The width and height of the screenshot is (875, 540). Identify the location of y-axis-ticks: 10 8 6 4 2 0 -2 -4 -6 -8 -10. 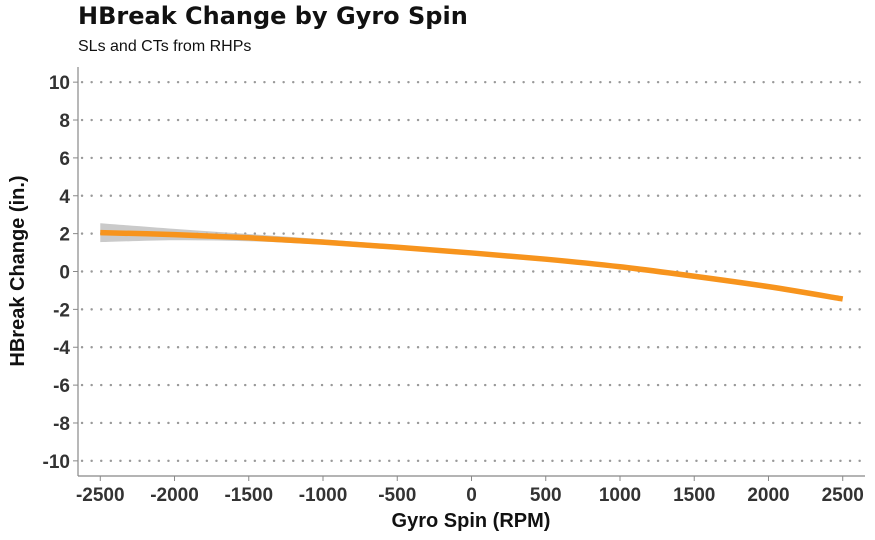
(60, 273).